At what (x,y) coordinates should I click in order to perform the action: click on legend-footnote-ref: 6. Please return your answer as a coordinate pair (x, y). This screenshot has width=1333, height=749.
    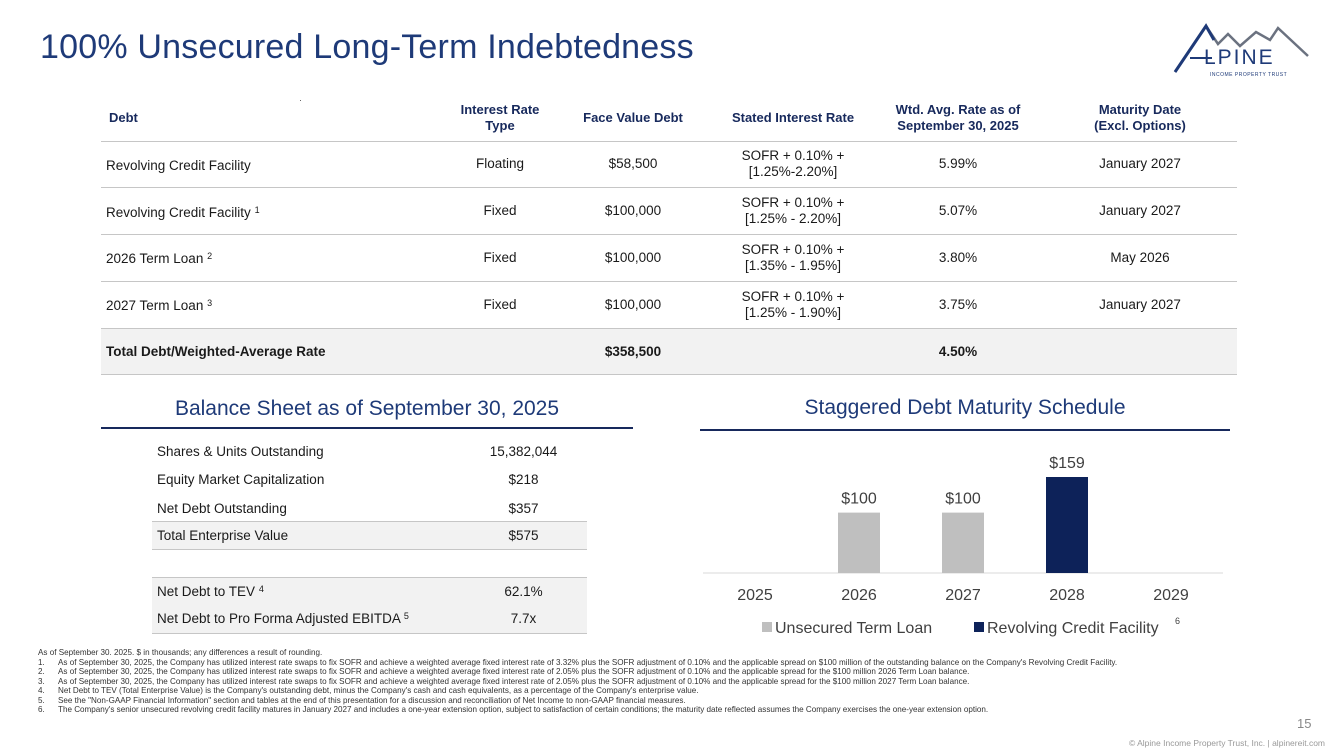
    Looking at the image, I should click on (1177, 621).